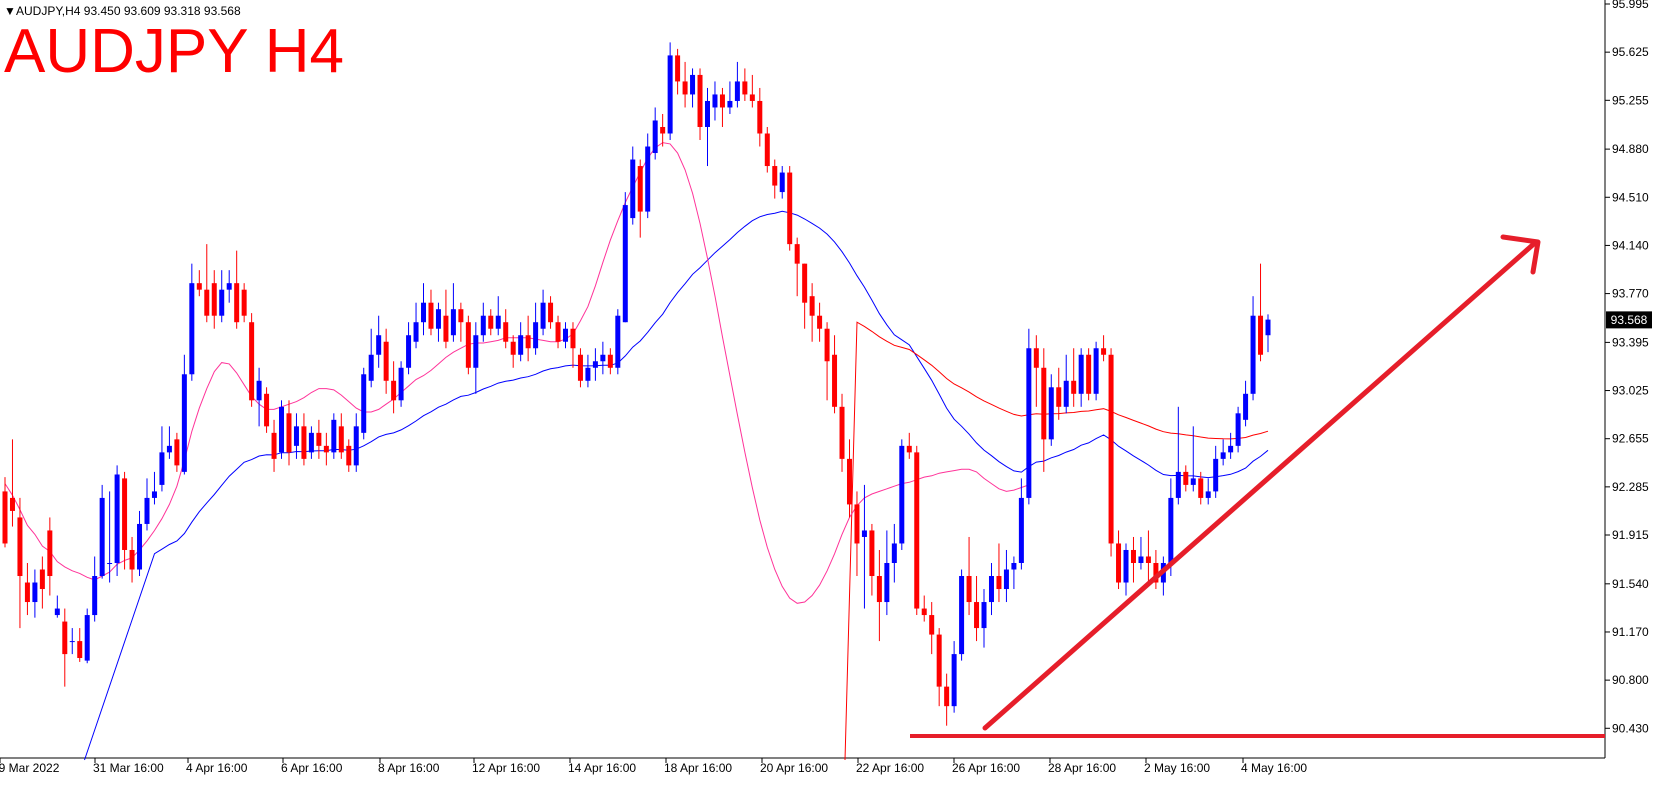 The height and width of the screenshot is (787, 1665). What do you see at coordinates (1630, 100) in the screenshot?
I see `price-tick-label: 95.255` at bounding box center [1630, 100].